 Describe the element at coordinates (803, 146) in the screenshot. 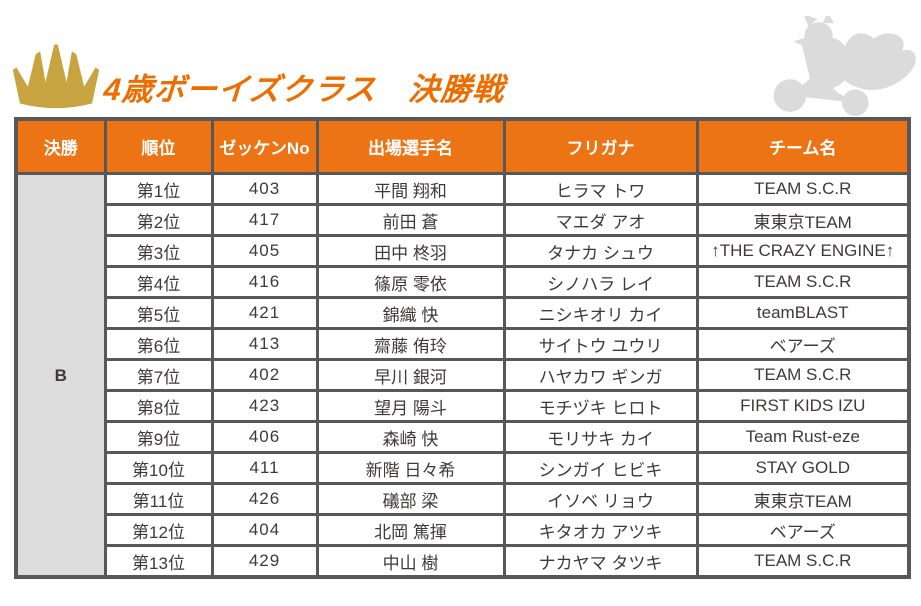

I see `col-header-team: チーム名` at that location.